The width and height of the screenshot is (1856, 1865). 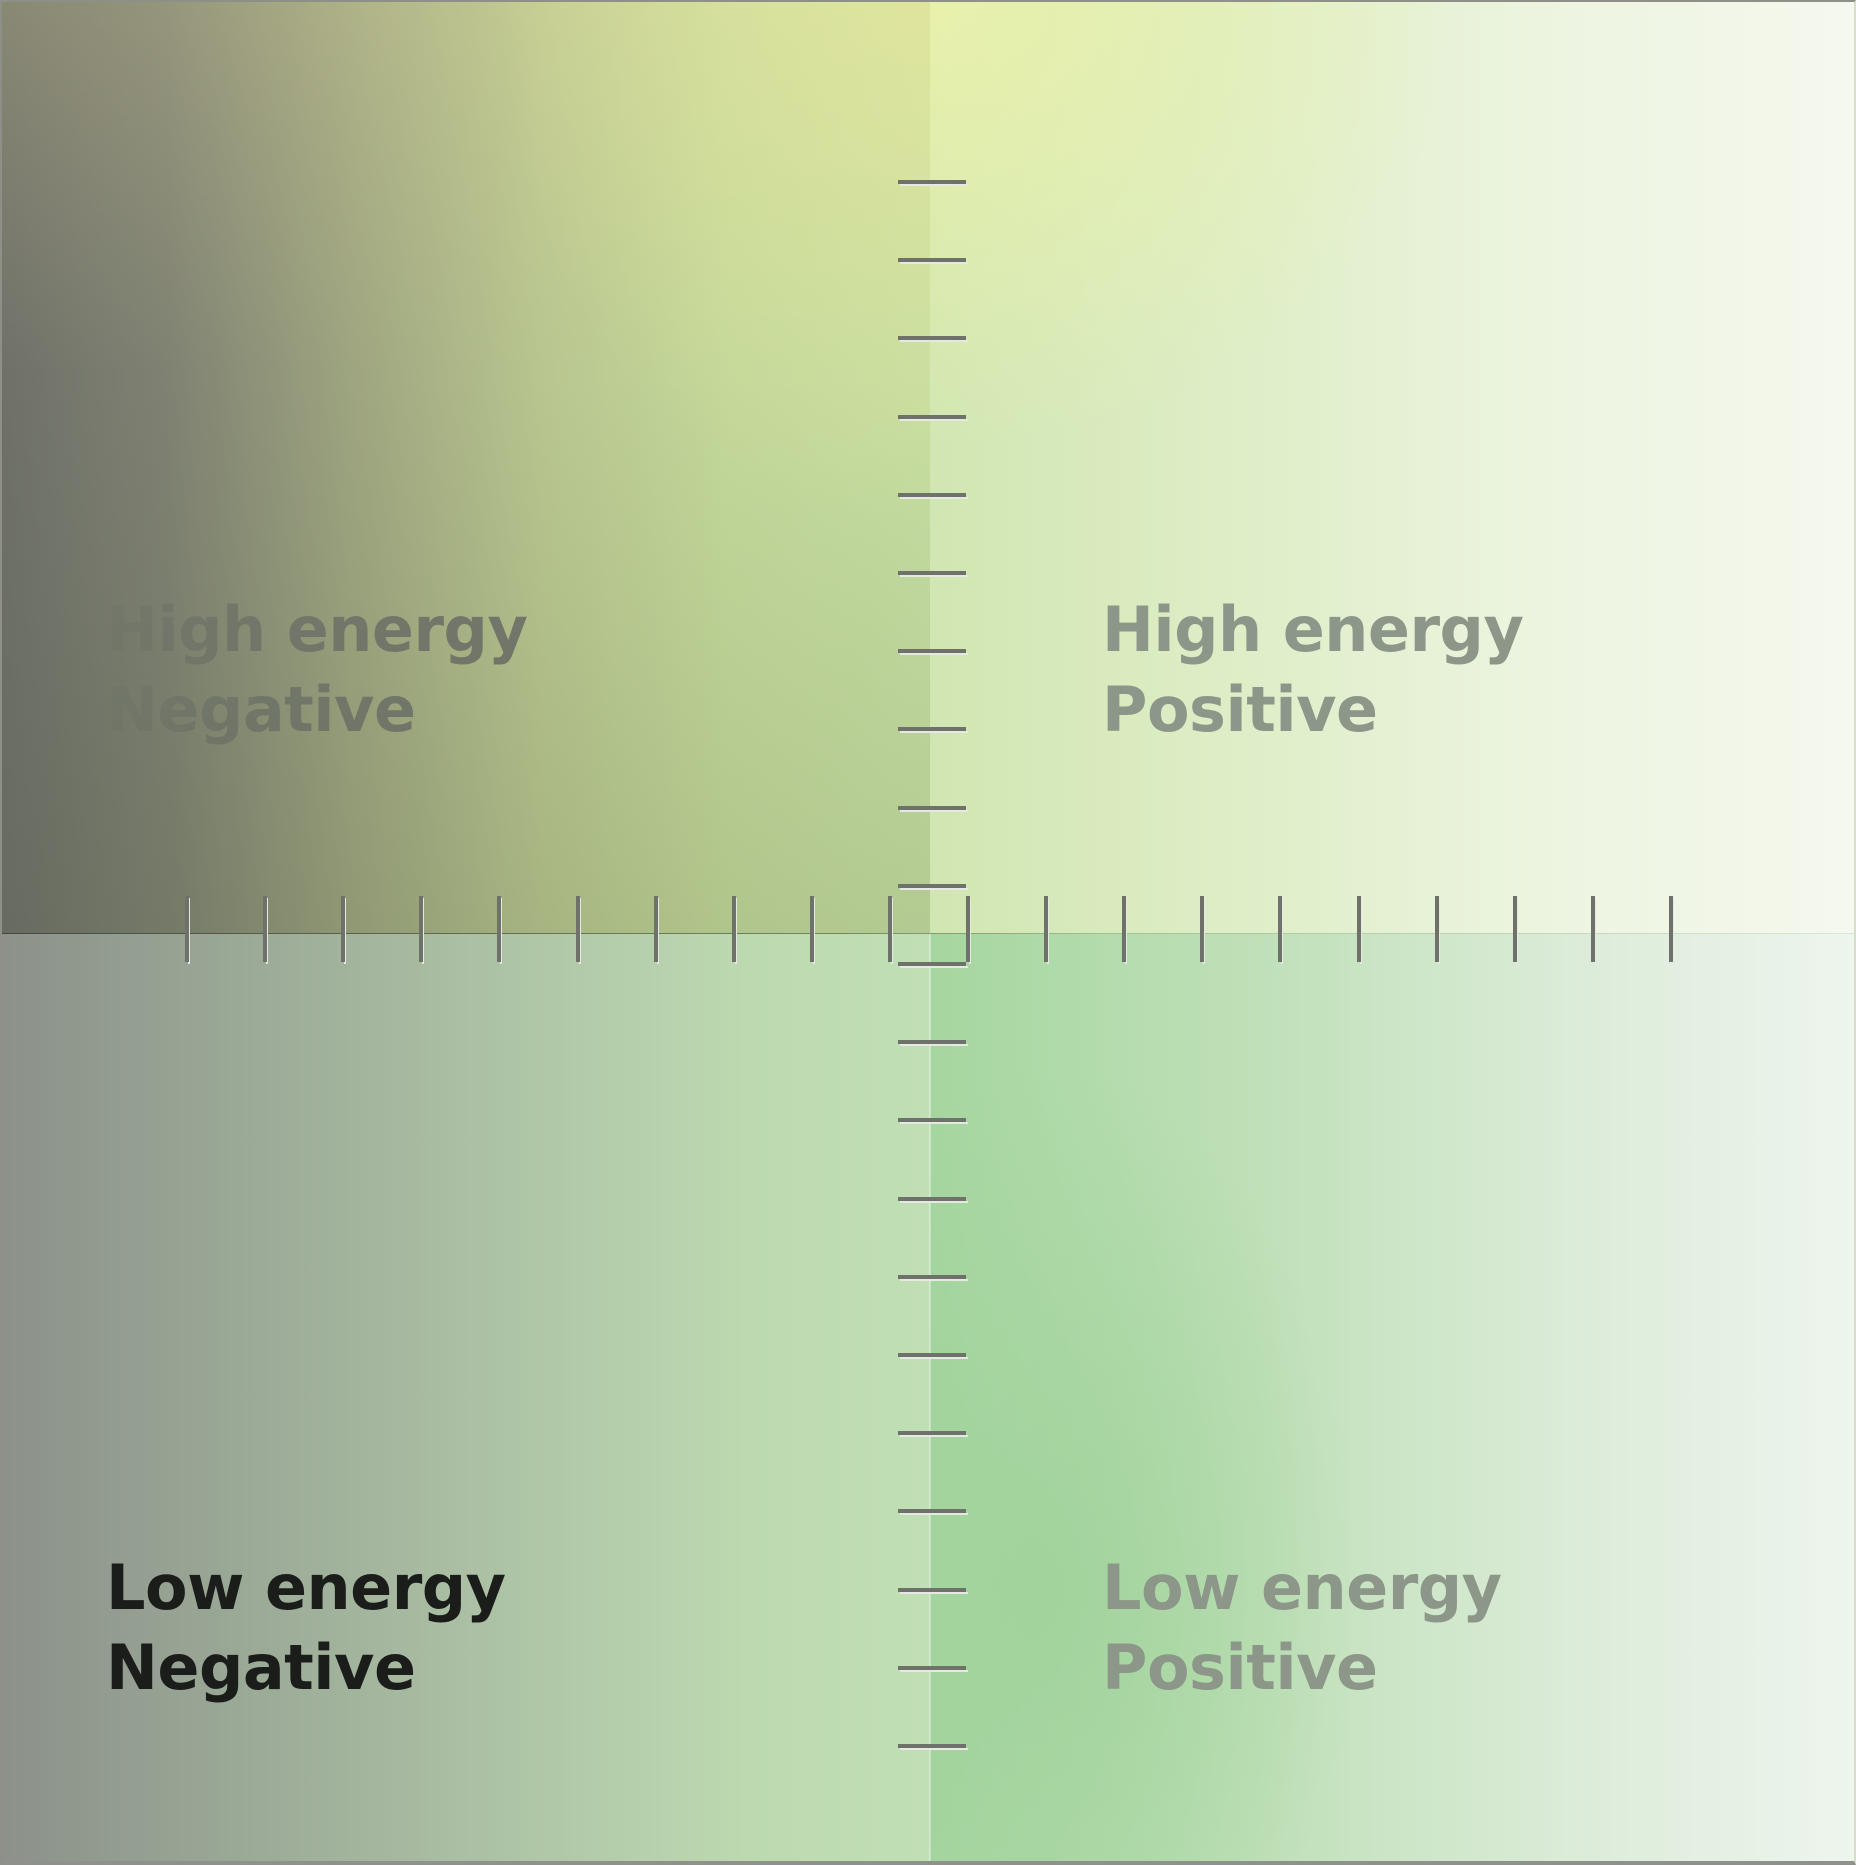 I want to click on quadrant-valence-label: Negative, so click(x=261, y=1667).